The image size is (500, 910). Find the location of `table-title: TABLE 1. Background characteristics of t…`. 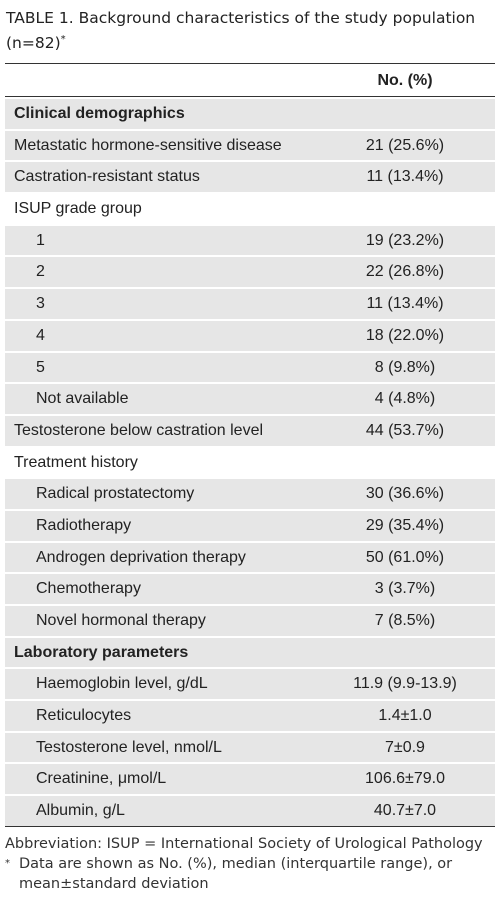

table-title: TABLE 1. Background characteristics of t… is located at coordinates (250, 30).